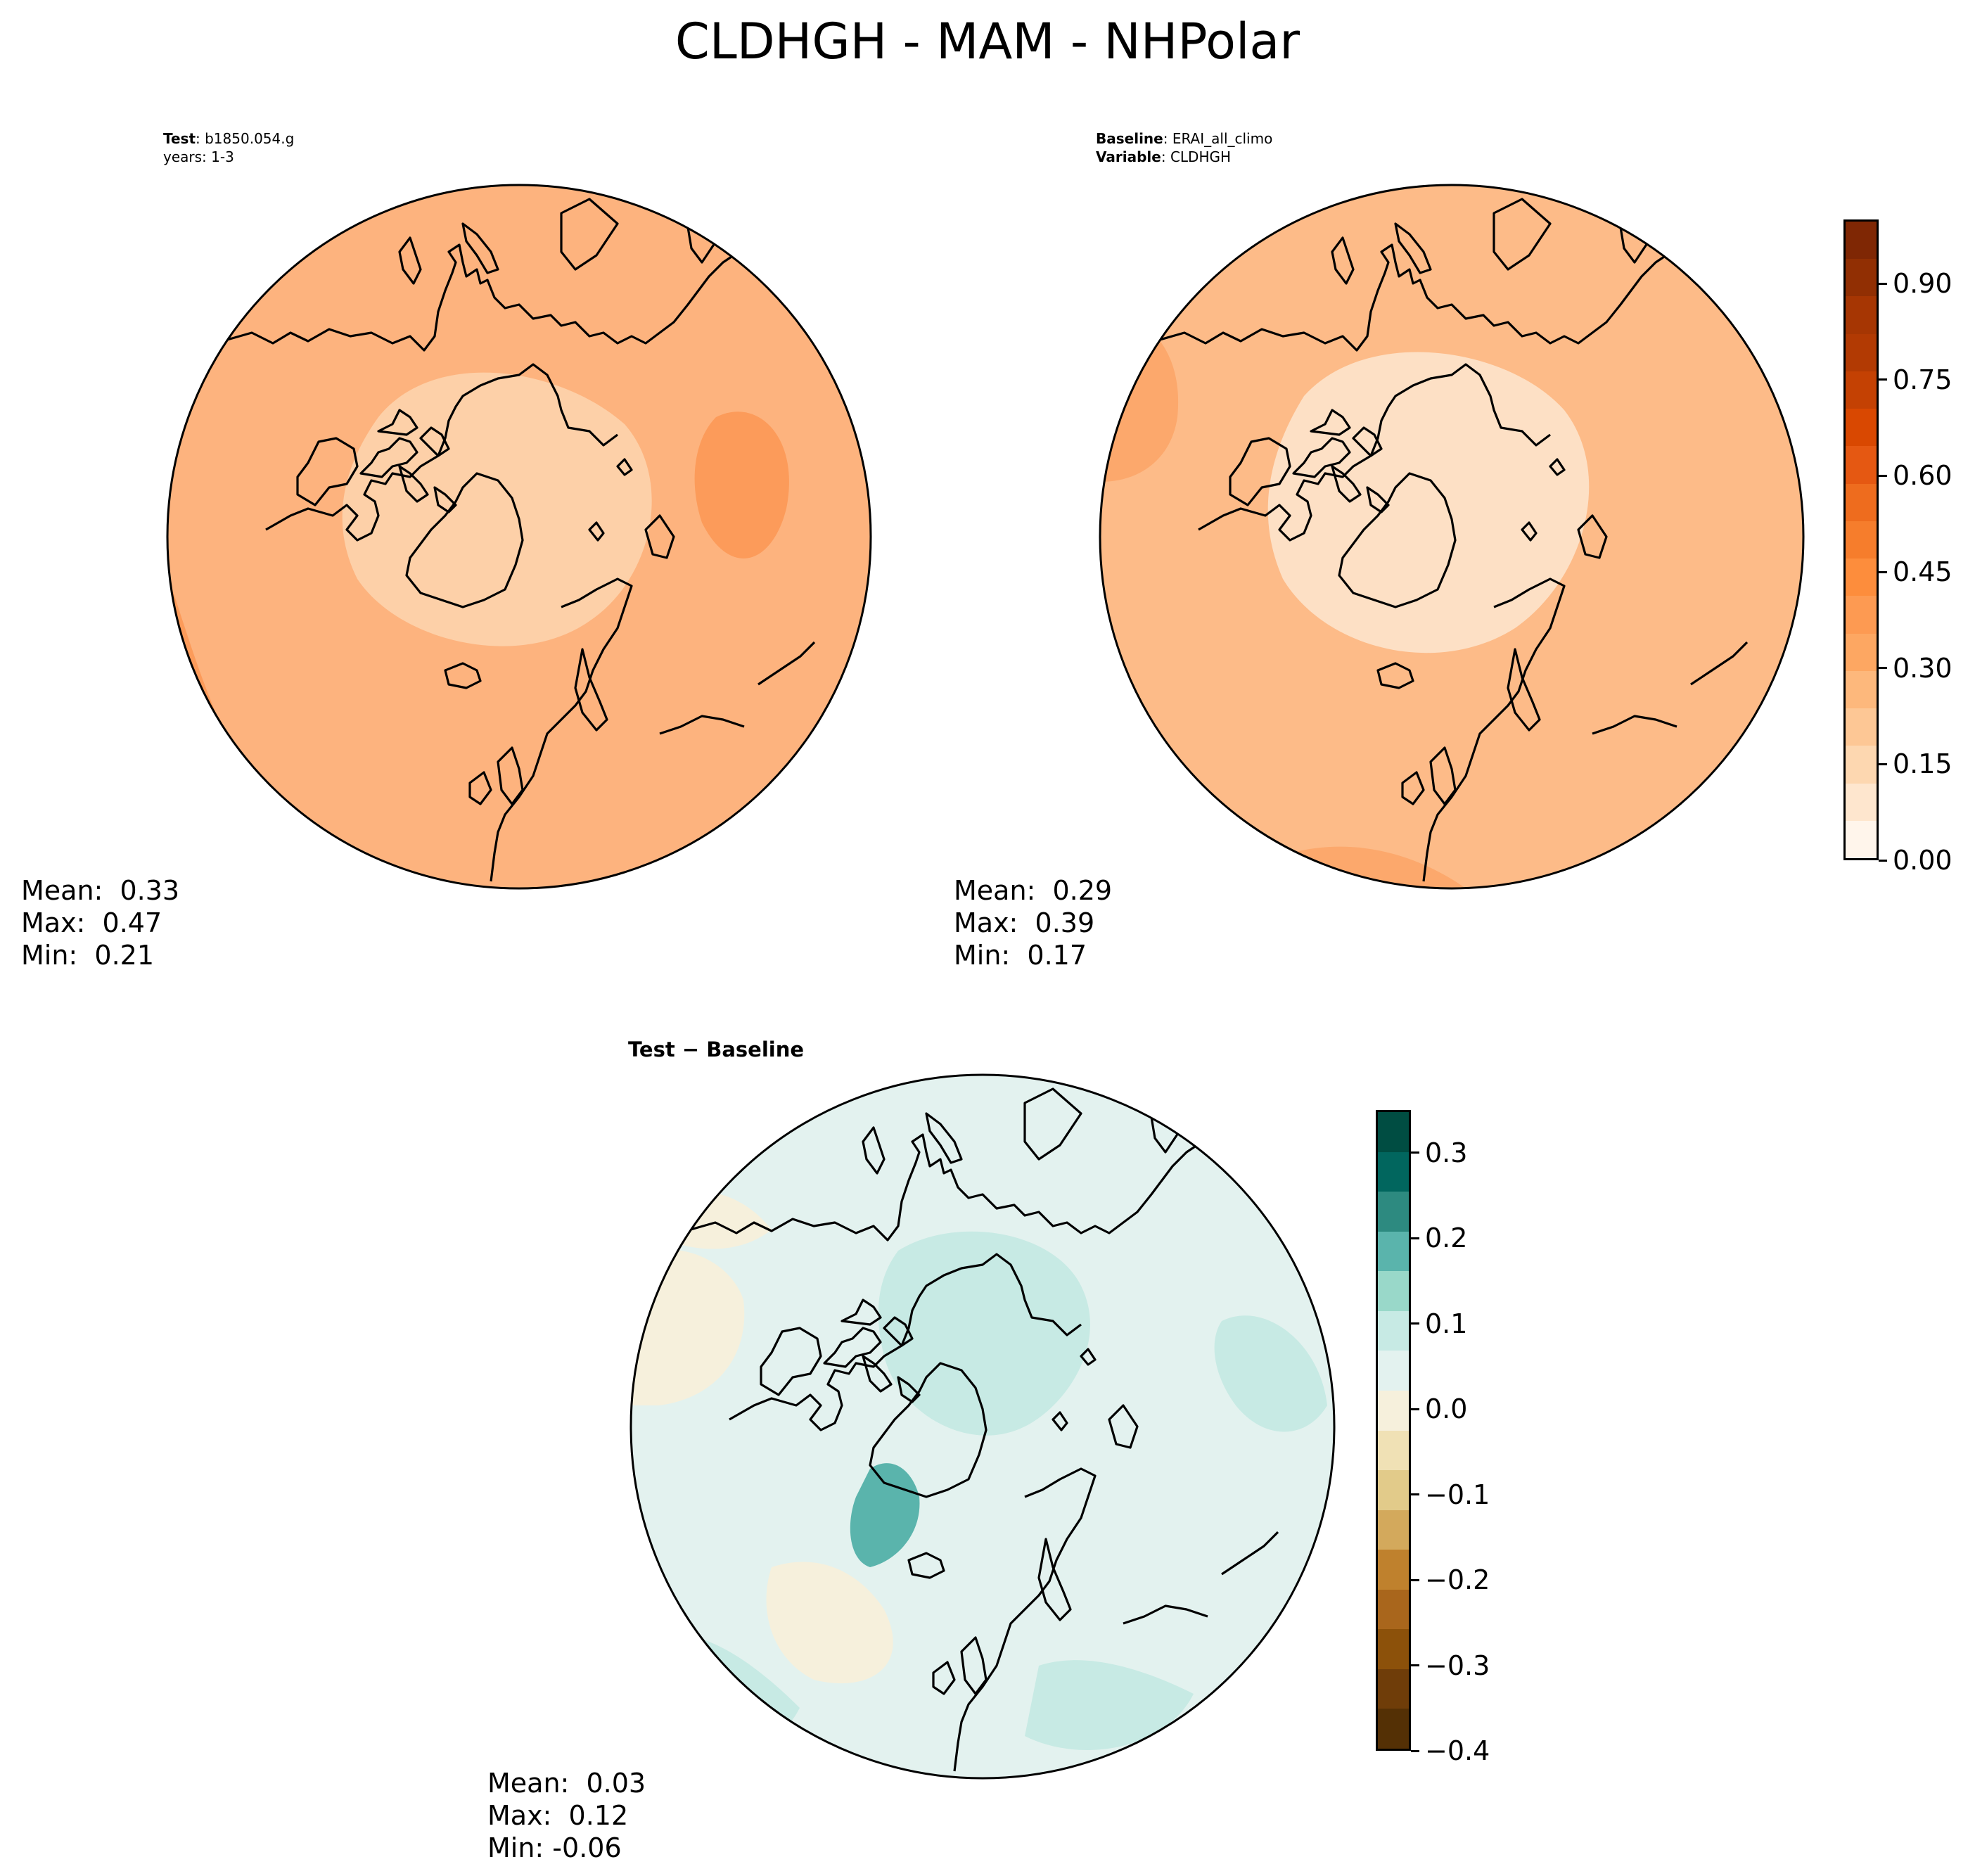 The width and height of the screenshot is (1975, 1876). I want to click on baseline-key: Baseline, so click(1129, 138).